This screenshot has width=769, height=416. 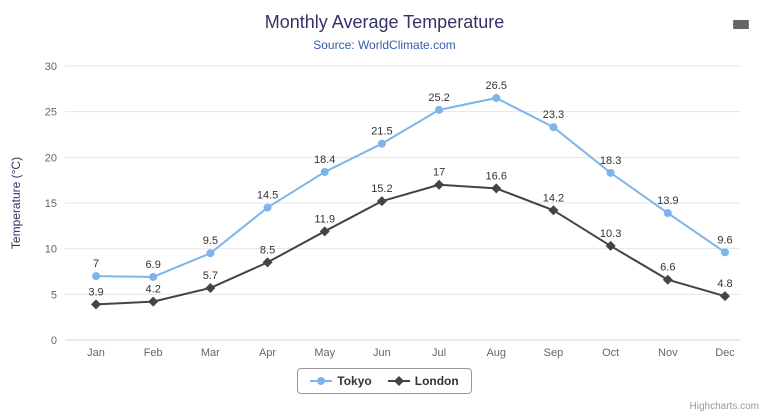 I want to click on legend-label: London, so click(x=436, y=381).